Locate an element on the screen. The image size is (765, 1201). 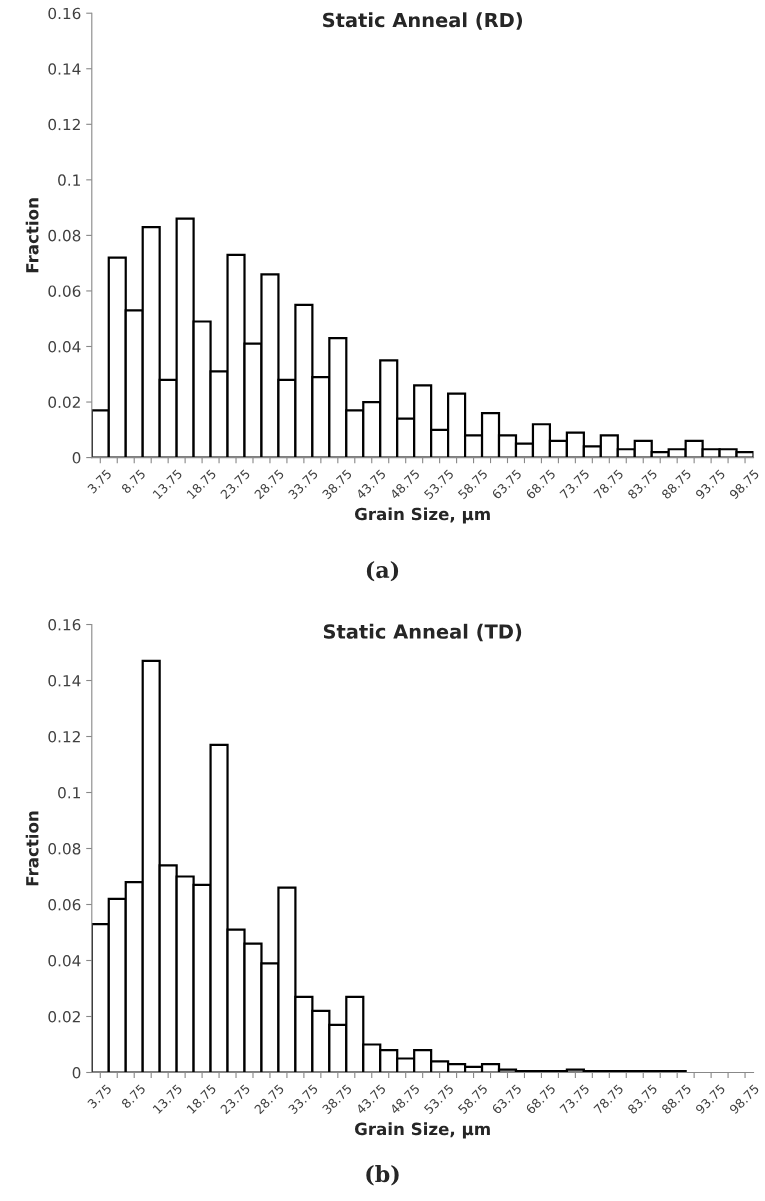
text: (b) is located at coordinates (382, 1175).